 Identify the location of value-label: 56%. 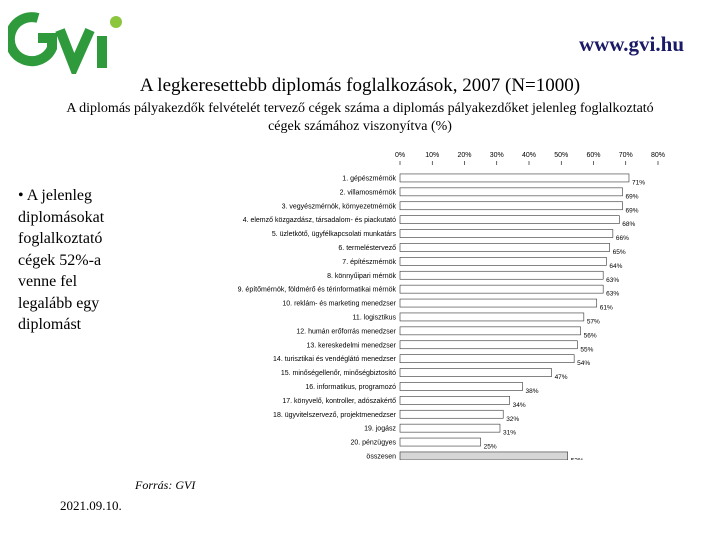
(590, 335).